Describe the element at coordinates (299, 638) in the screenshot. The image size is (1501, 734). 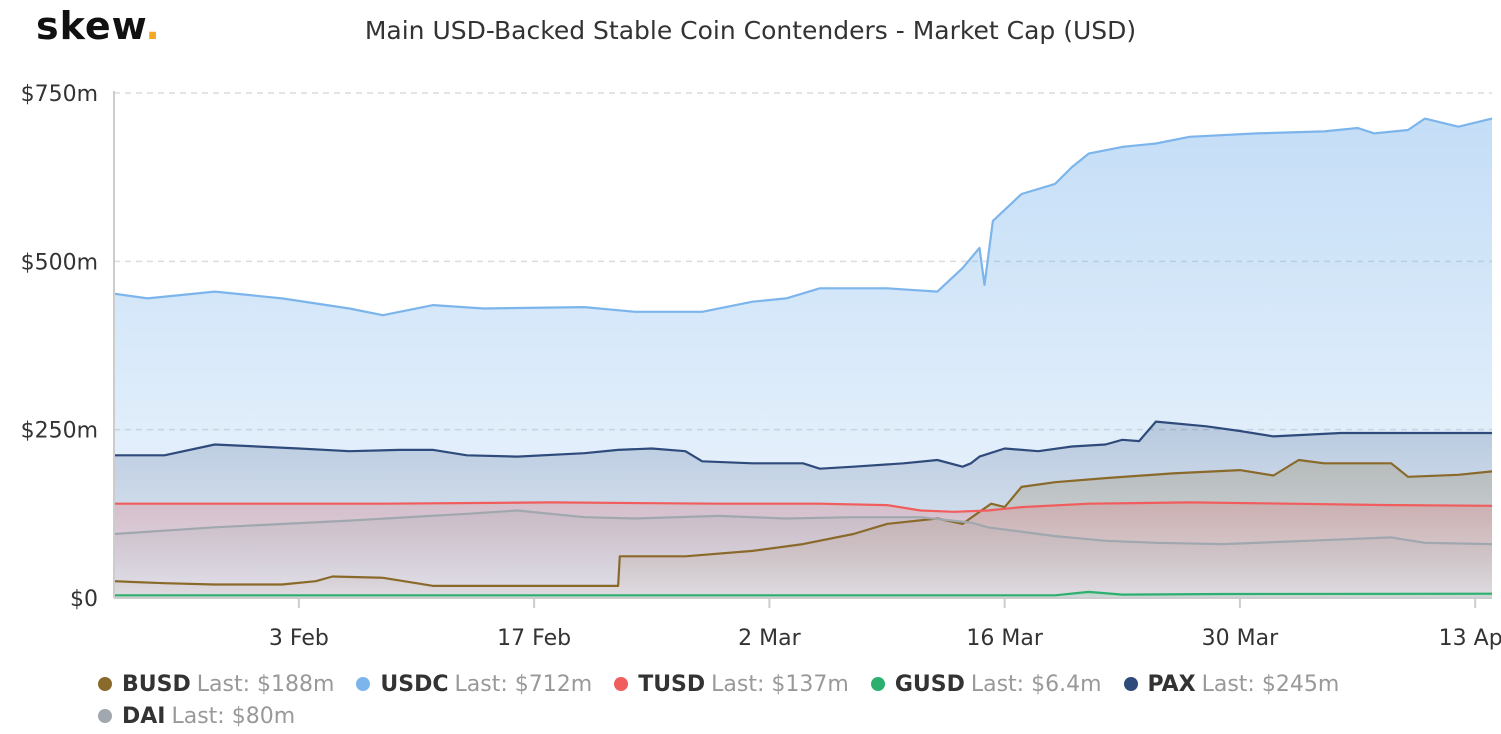
I see `x-tick-label: 3 Feb` at that location.